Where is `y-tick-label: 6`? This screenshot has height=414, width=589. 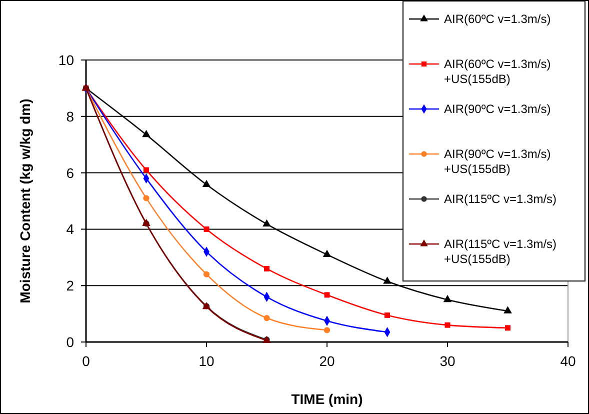 y-tick-label: 6 is located at coordinates (70, 172).